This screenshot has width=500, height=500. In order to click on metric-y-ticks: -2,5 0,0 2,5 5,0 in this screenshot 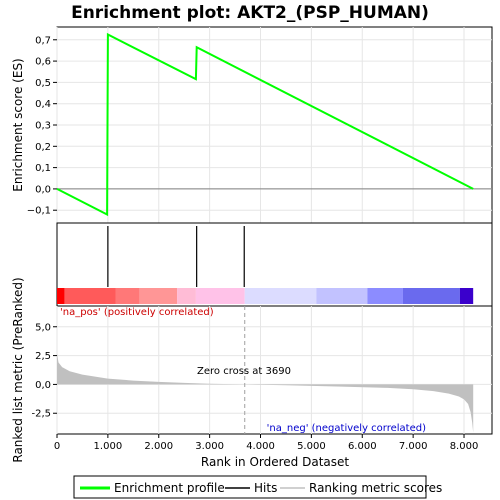, I will do `click(44, 371)`.